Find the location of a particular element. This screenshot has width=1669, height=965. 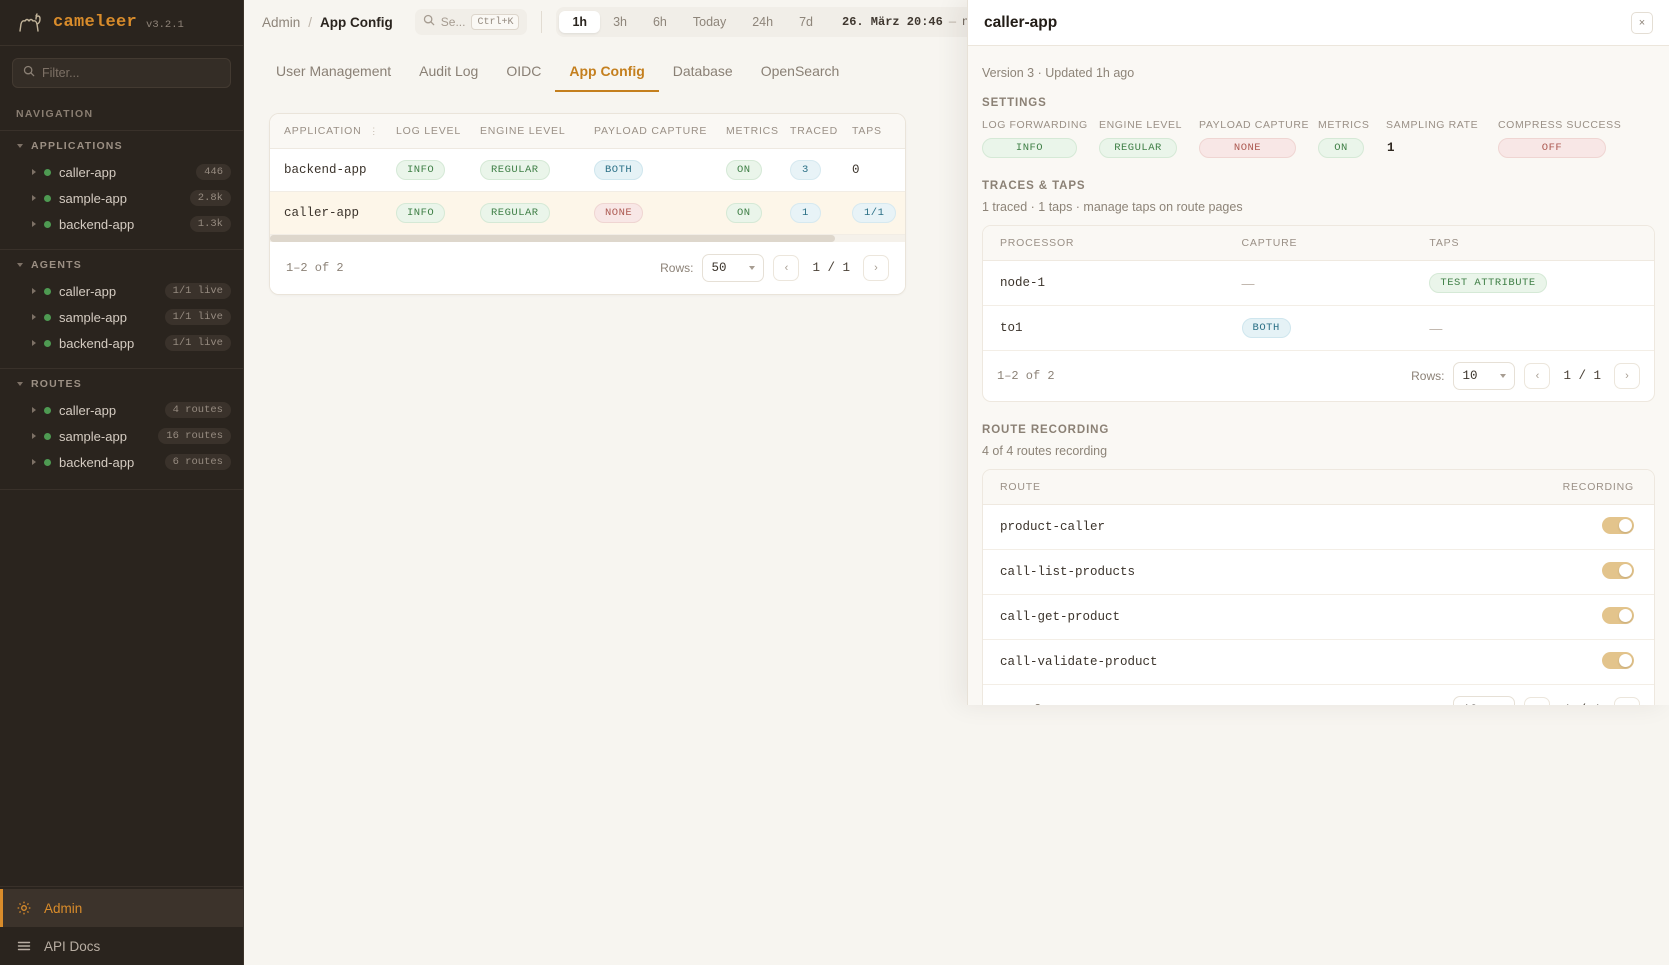

col-taps: TAPS is located at coordinates (869, 131).